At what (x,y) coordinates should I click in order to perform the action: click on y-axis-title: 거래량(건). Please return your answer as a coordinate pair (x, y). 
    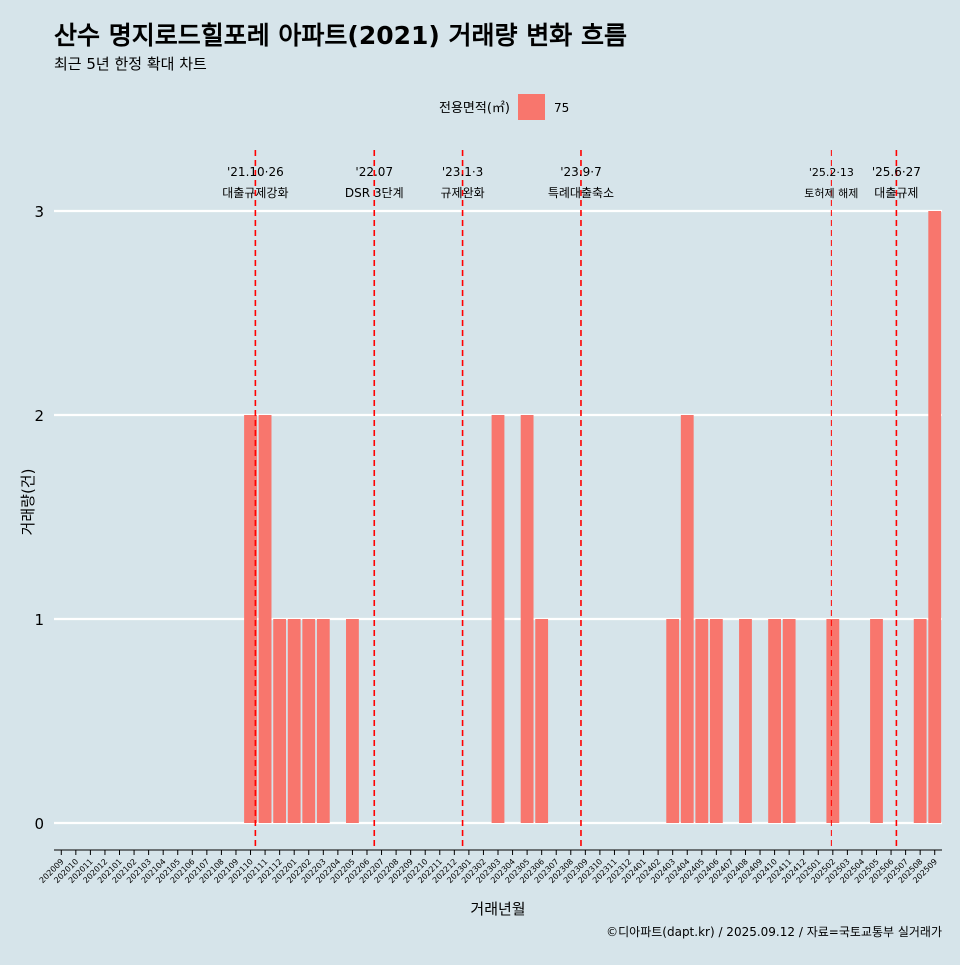
    Looking at the image, I should click on (28, 502).